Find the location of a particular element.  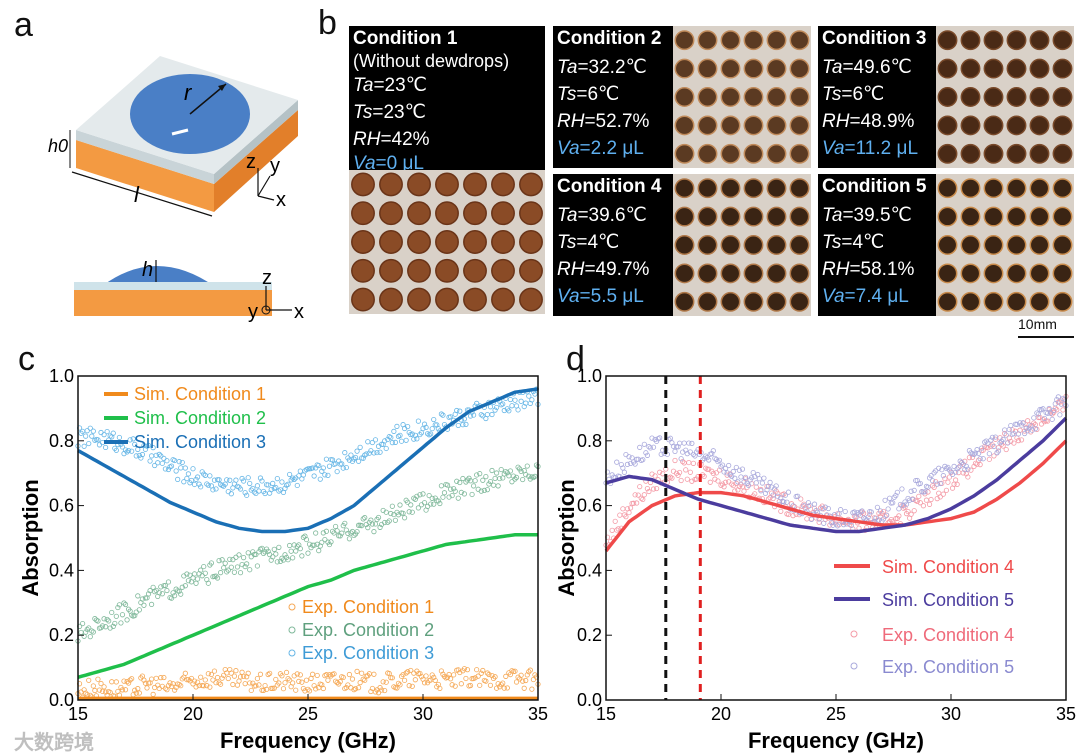

y-tick-label: 0.0 is located at coordinates (61, 700).